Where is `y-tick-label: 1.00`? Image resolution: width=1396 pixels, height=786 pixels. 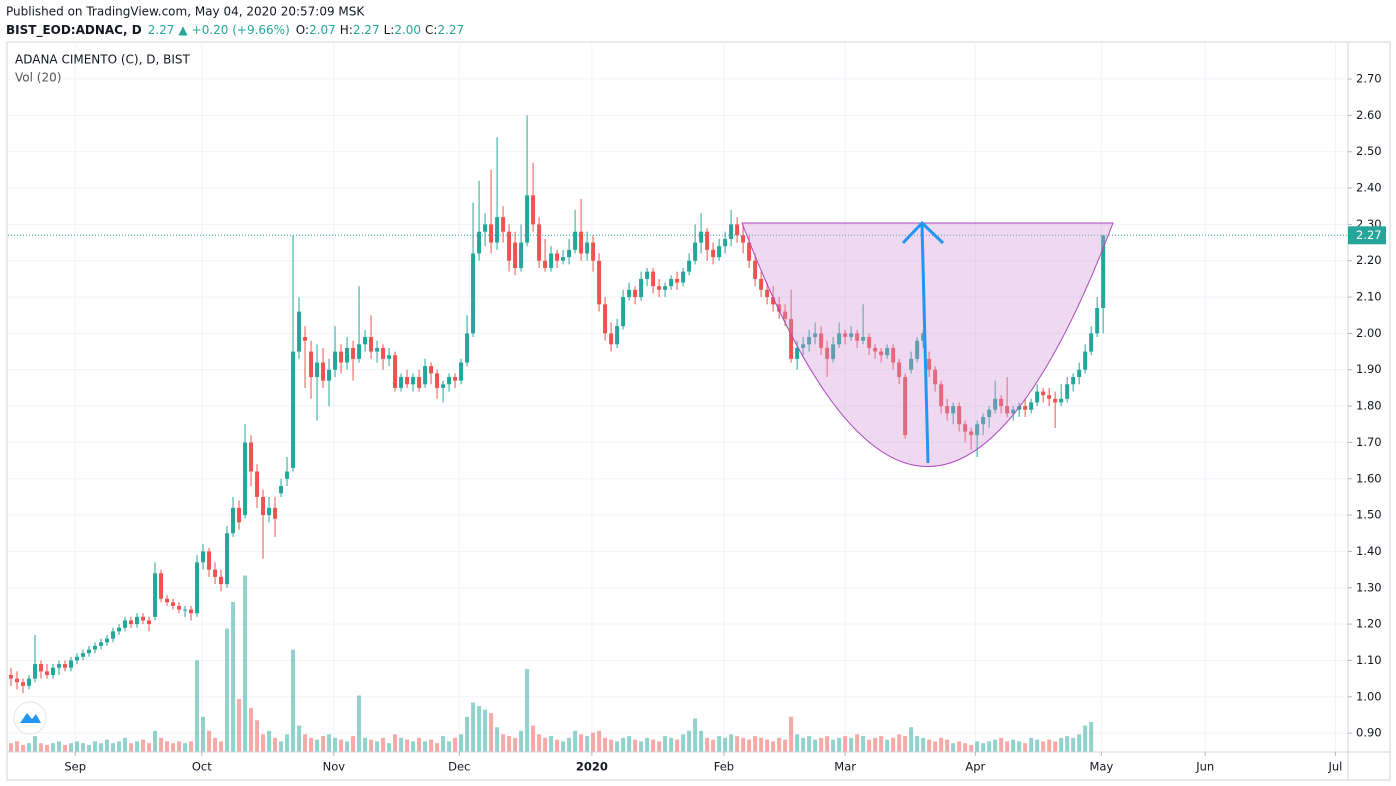 y-tick-label: 1.00 is located at coordinates (1369, 696).